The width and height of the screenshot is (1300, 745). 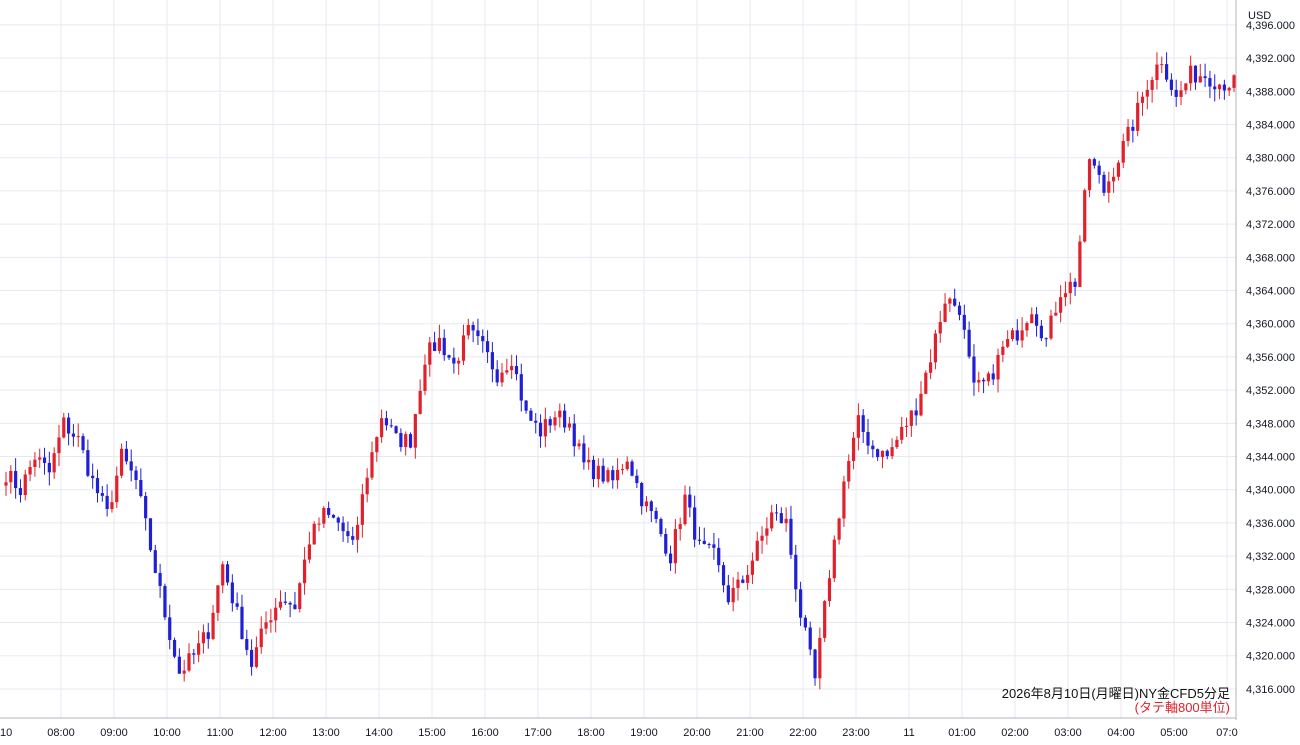 I want to click on price-tick-label: 4,344.000, so click(x=1270, y=458).